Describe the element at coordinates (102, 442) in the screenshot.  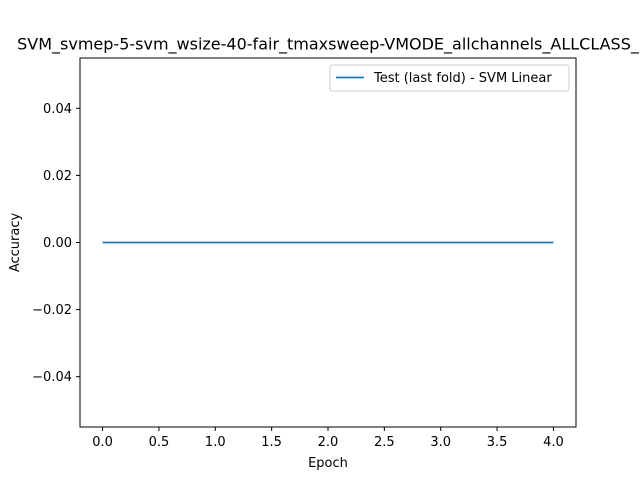
I see `x-tick-label: 0.0` at that location.